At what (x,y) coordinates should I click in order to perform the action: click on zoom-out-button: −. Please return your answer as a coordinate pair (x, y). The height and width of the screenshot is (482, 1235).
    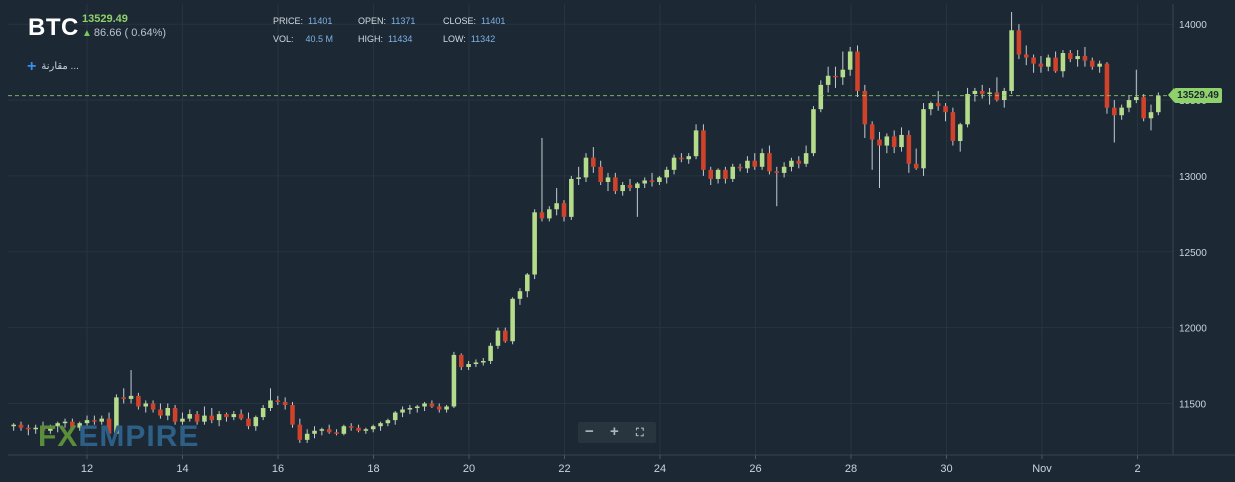
    Looking at the image, I should click on (589, 431).